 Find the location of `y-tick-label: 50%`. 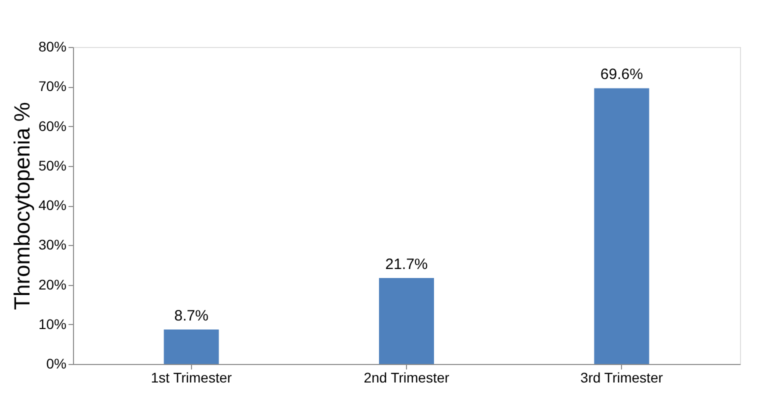

y-tick-label: 50% is located at coordinates (52, 165).